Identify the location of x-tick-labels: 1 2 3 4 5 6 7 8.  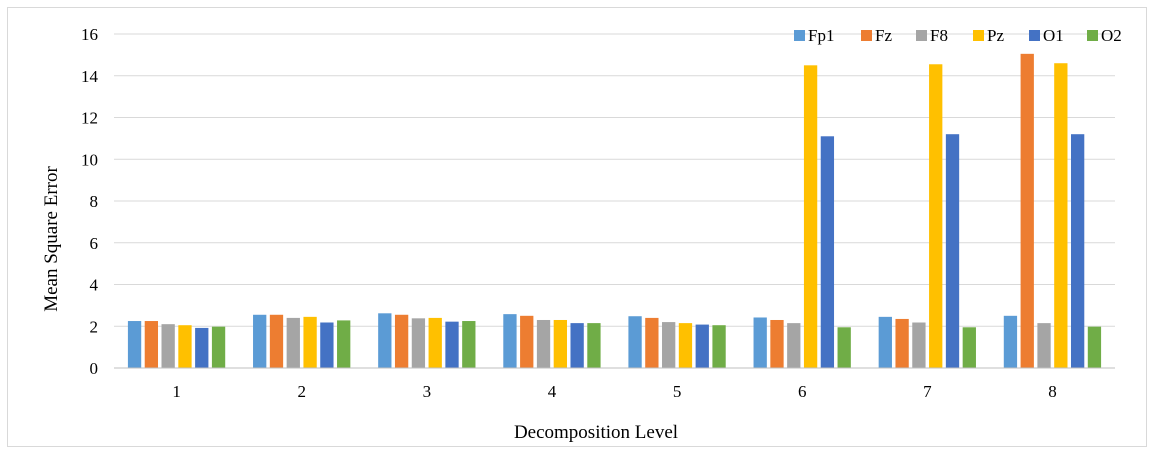
(614, 391).